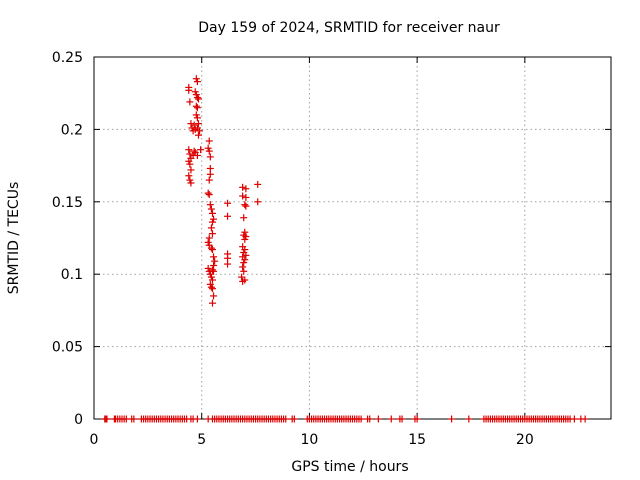 Image resolution: width=640 pixels, height=480 pixels. What do you see at coordinates (67, 239) in the screenshot?
I see `y-tick-labels: 0 0.05 0.1 0.15 0.2 0.25` at bounding box center [67, 239].